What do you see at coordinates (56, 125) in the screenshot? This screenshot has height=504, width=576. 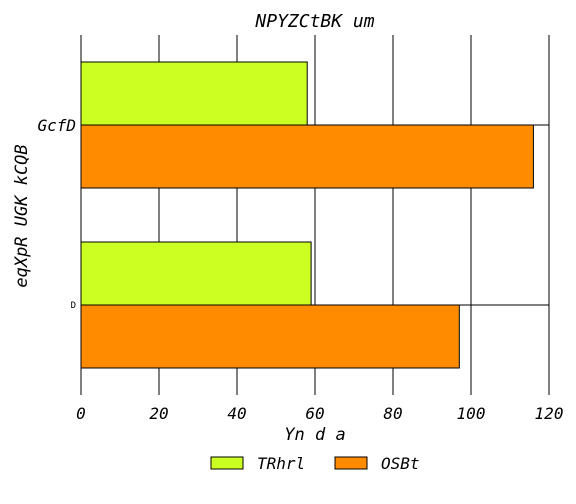 I see `y-tick-label-0: GcfD` at bounding box center [56, 125].